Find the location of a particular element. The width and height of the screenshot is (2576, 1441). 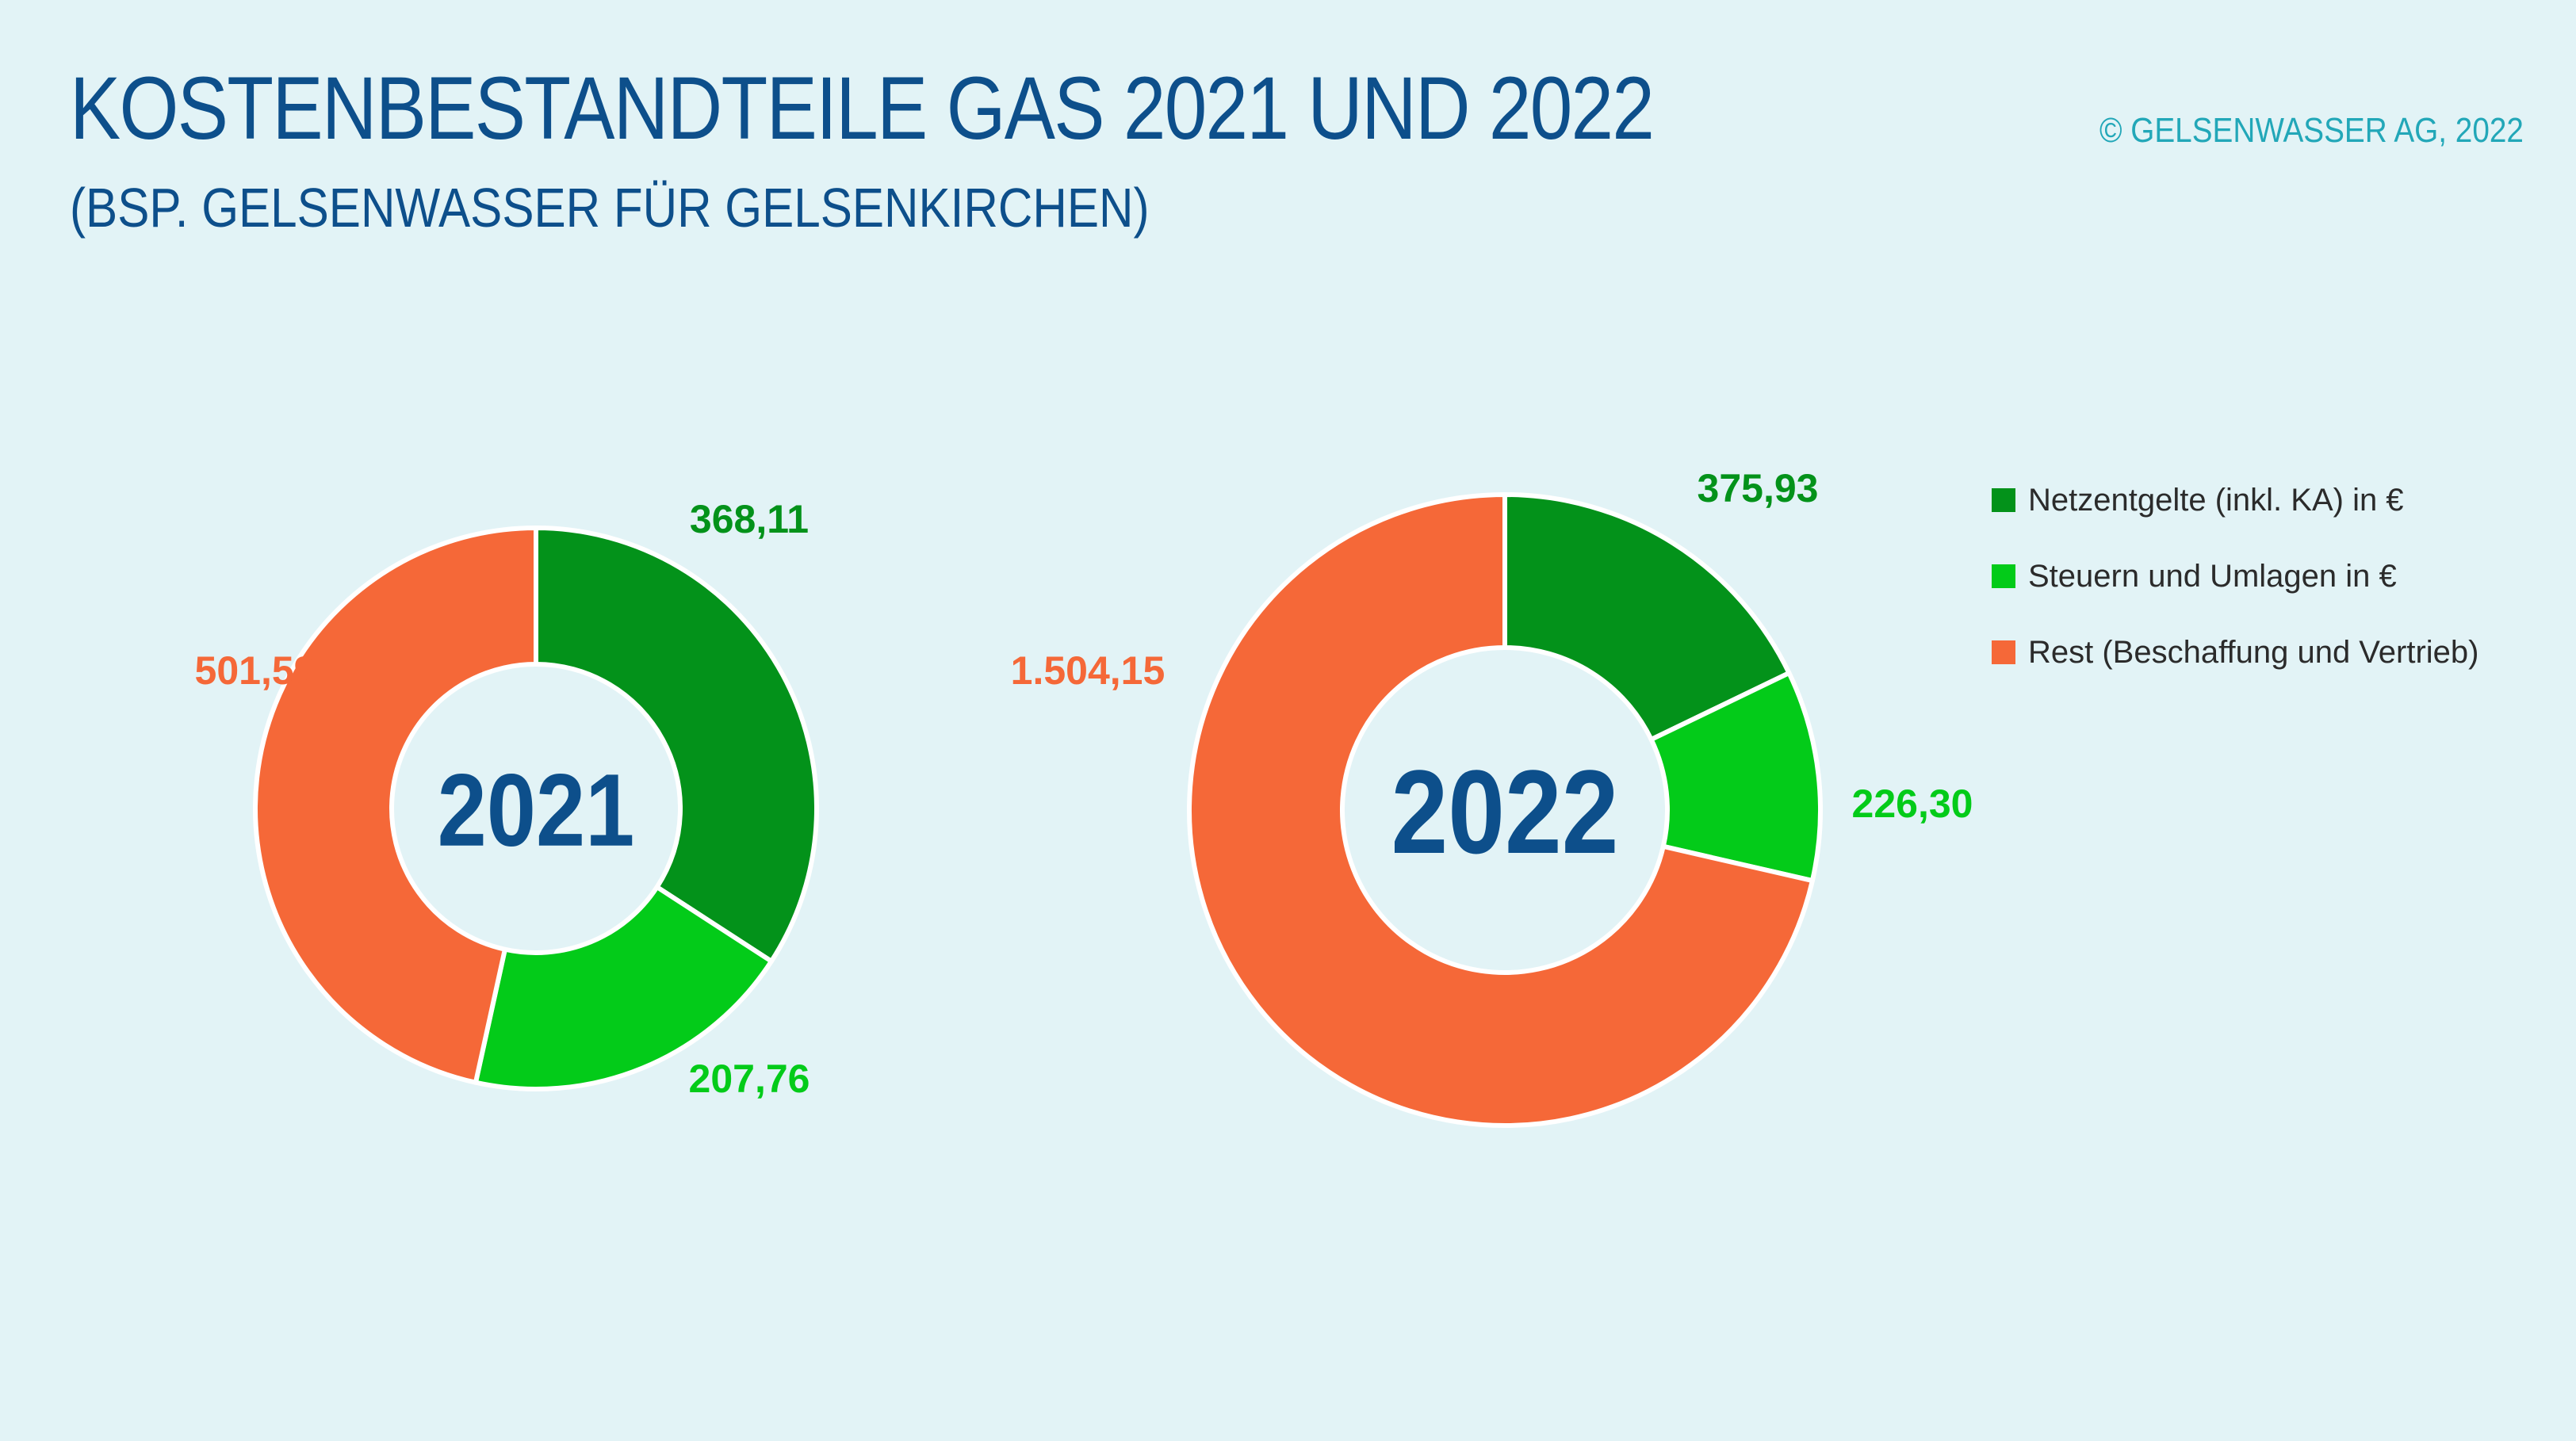

center-label-2022: 2022 is located at coordinates (1505, 811).